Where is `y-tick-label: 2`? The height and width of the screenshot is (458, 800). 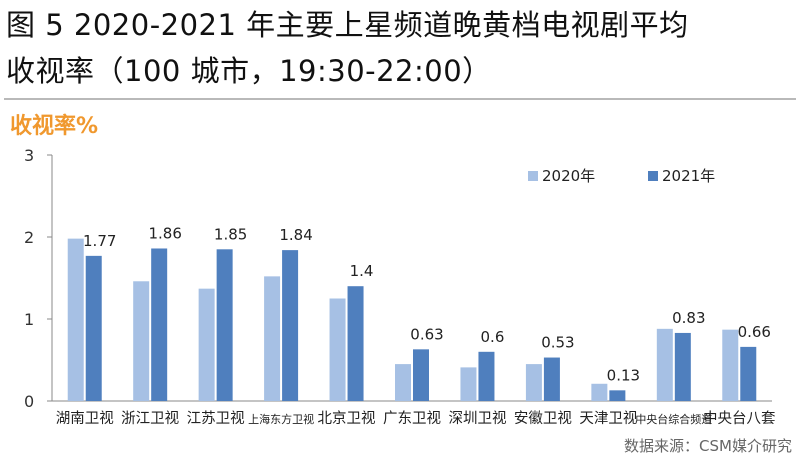 y-tick-label: 2 is located at coordinates (29, 237).